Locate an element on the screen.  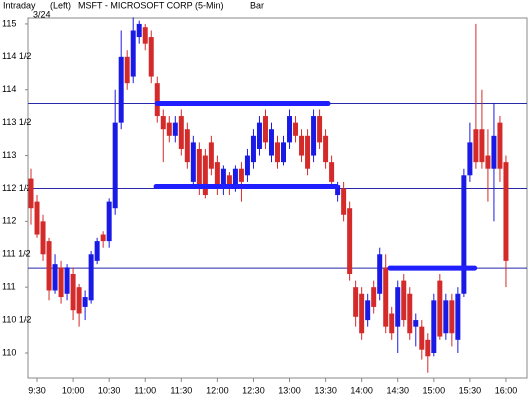
chart-title: MSFT - MICROSOFT CORP (5-Min) is located at coordinates (151, 5).